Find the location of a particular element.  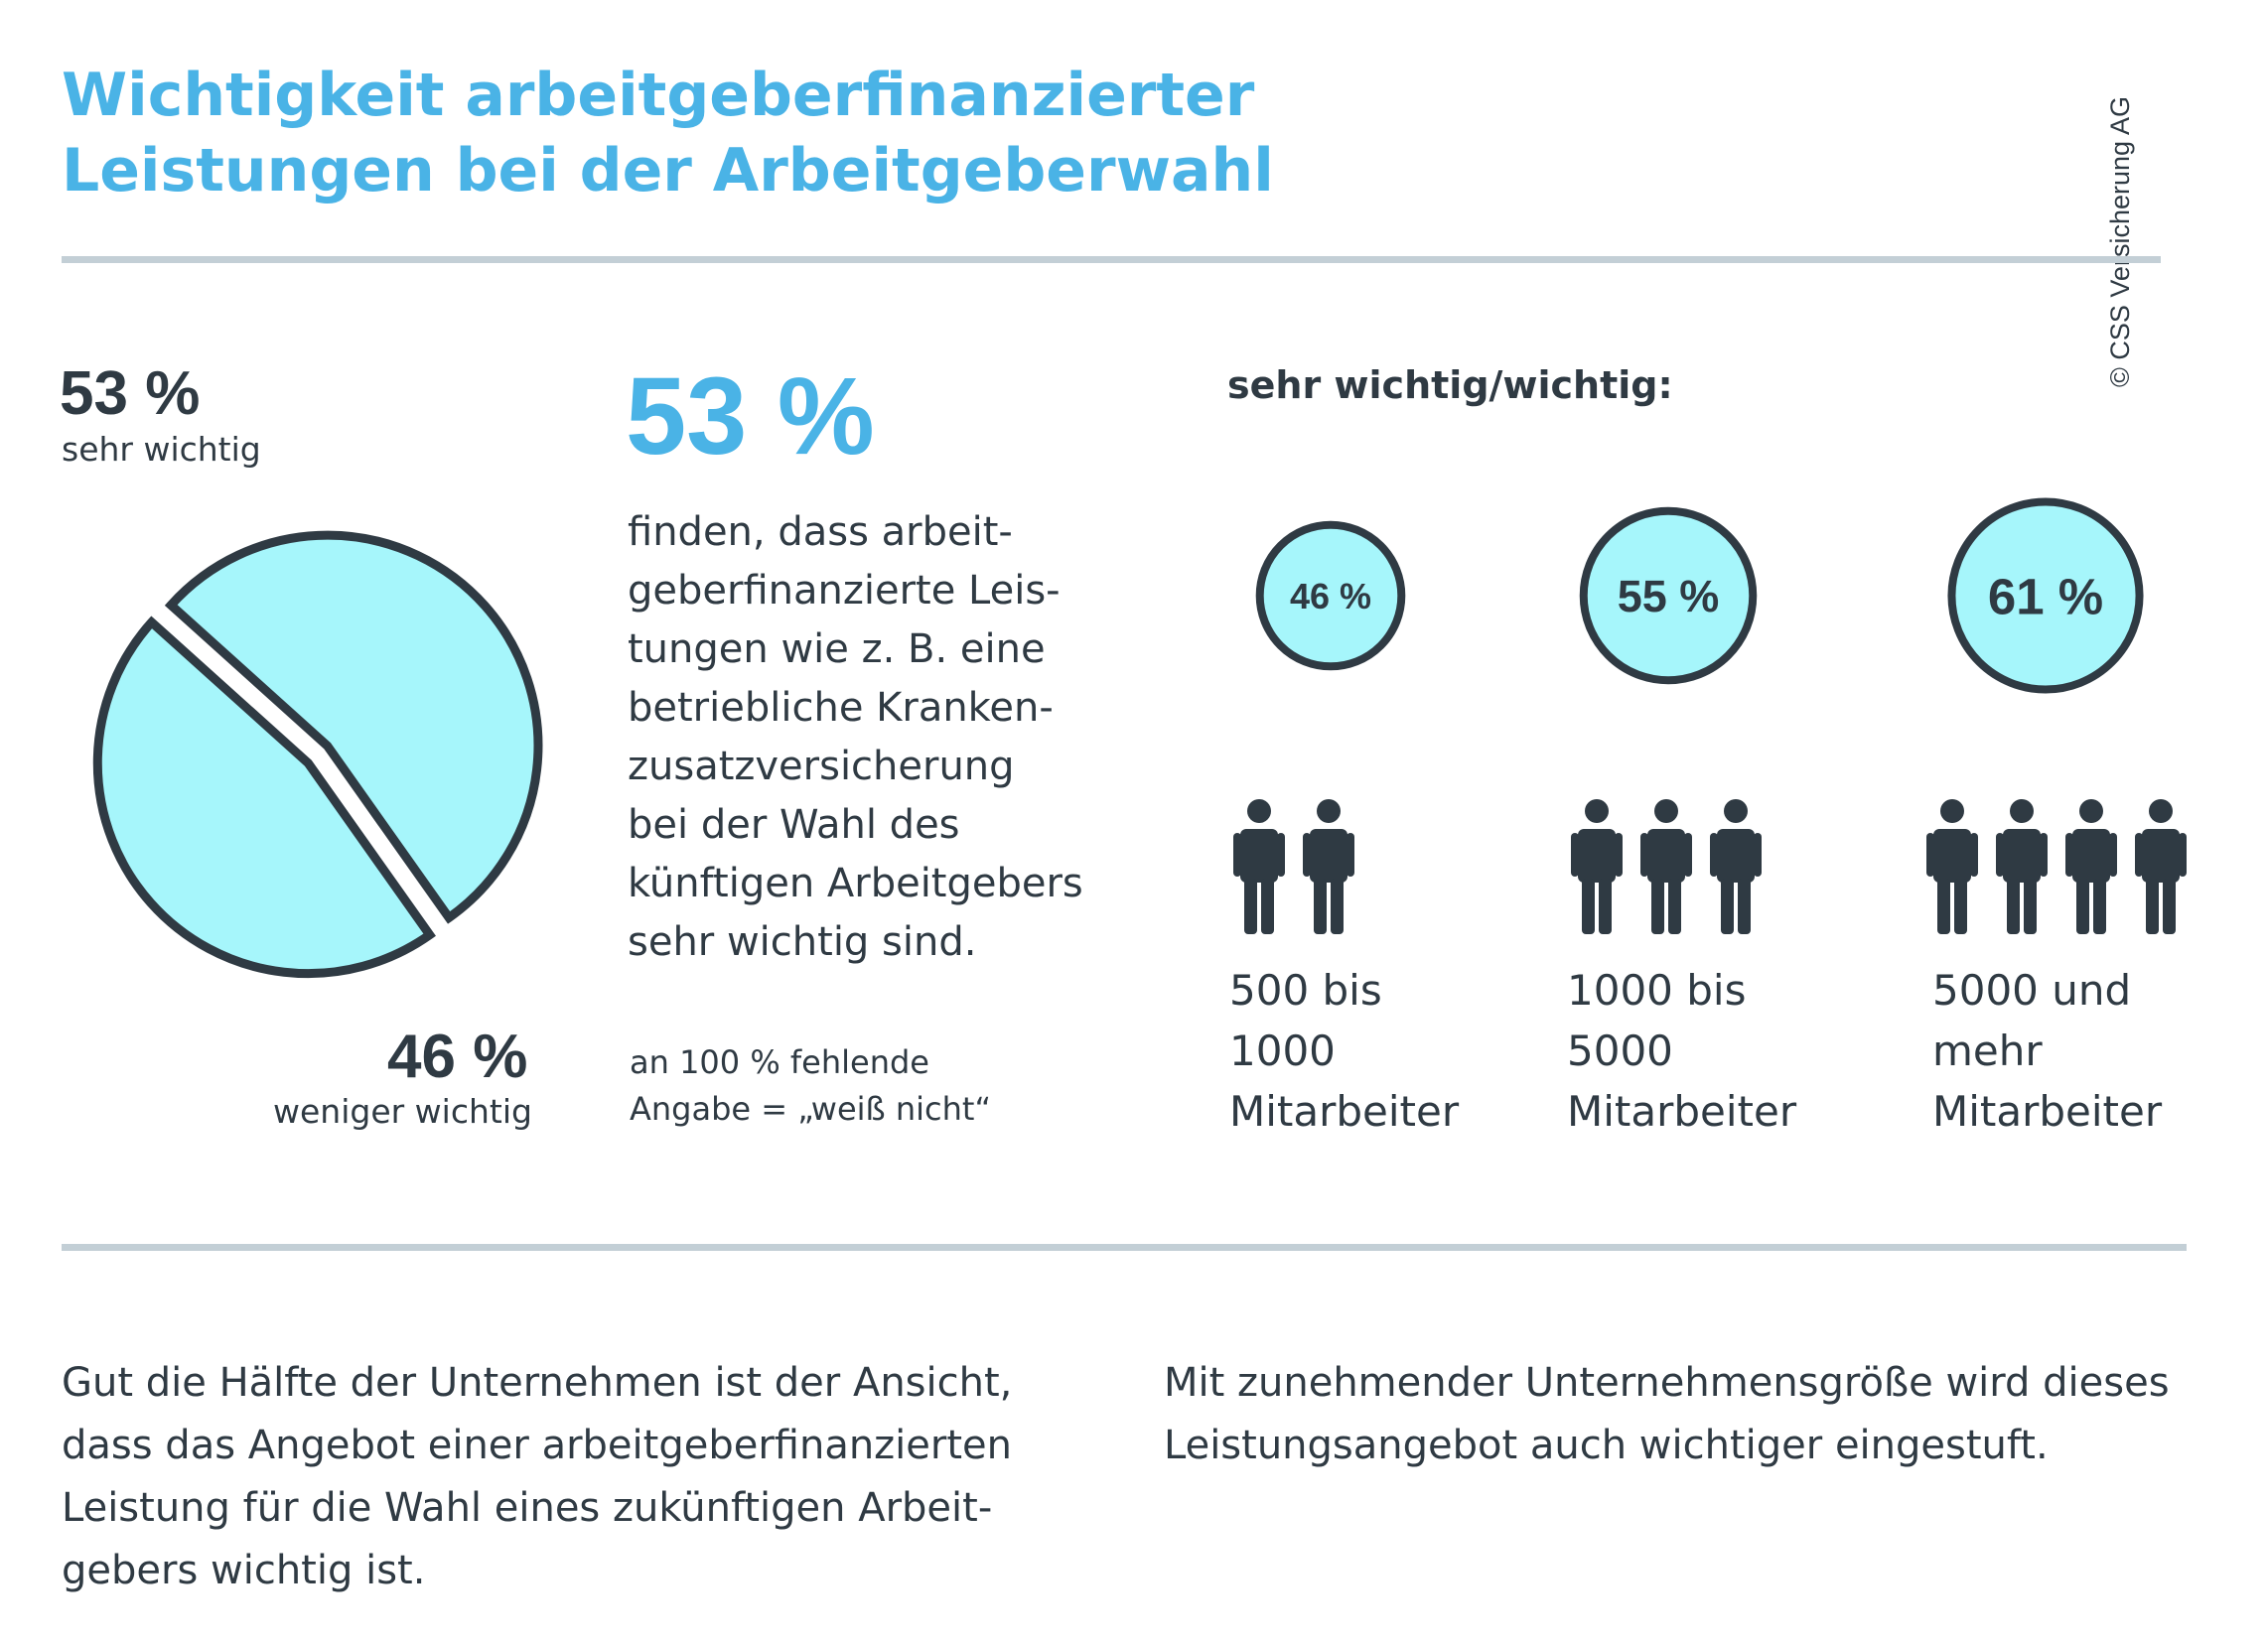

bubble-value-label: 46 % is located at coordinates (1330, 596).